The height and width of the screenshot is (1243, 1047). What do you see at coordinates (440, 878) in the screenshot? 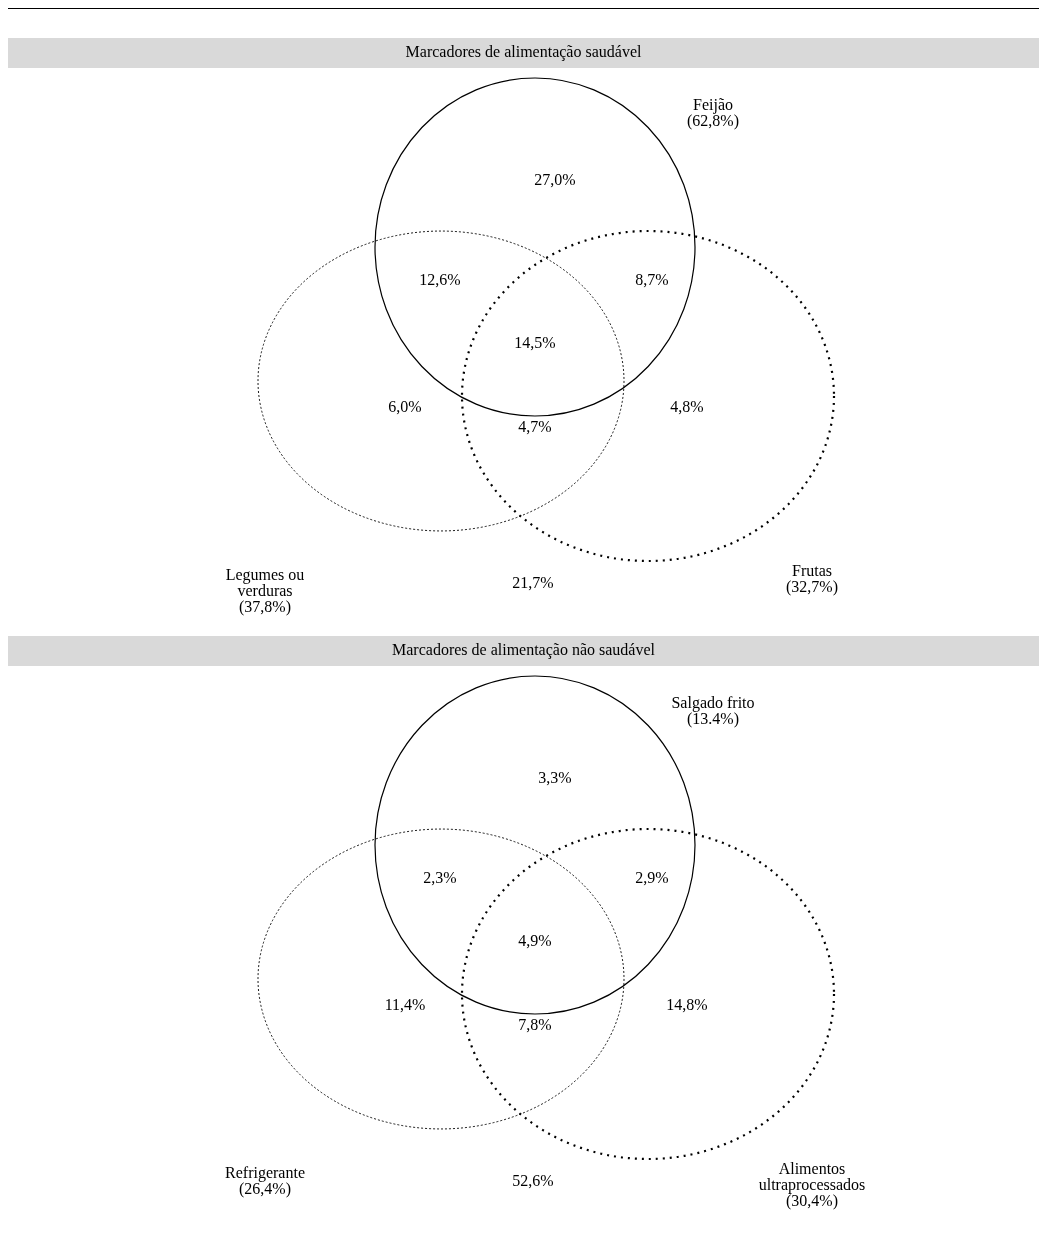
I see `text: 2,3%` at bounding box center [440, 878].